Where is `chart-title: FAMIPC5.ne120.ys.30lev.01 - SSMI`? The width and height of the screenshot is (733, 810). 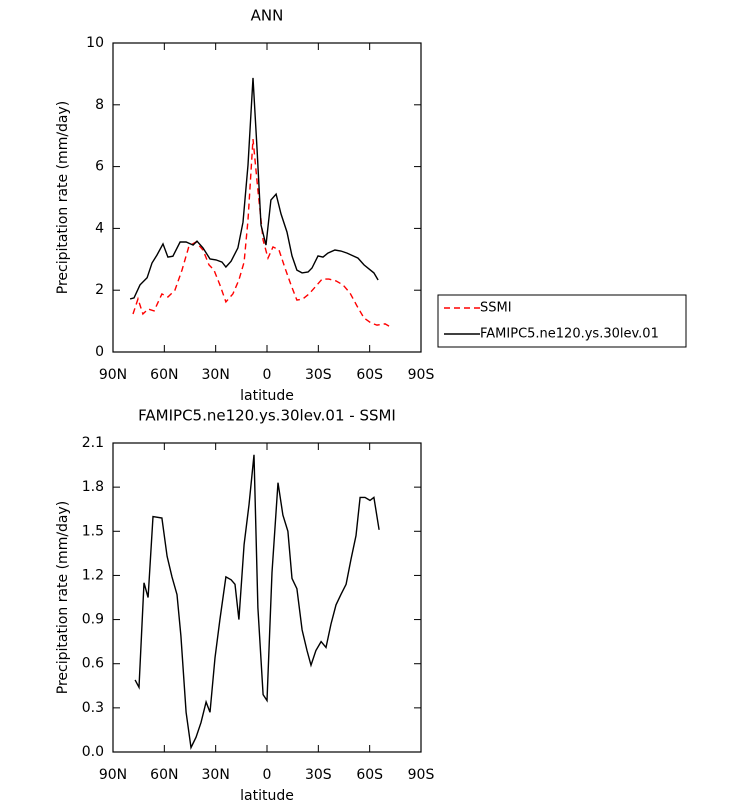 chart-title: FAMIPC5.ne120.ys.30lev.01 - SSMI is located at coordinates (267, 416).